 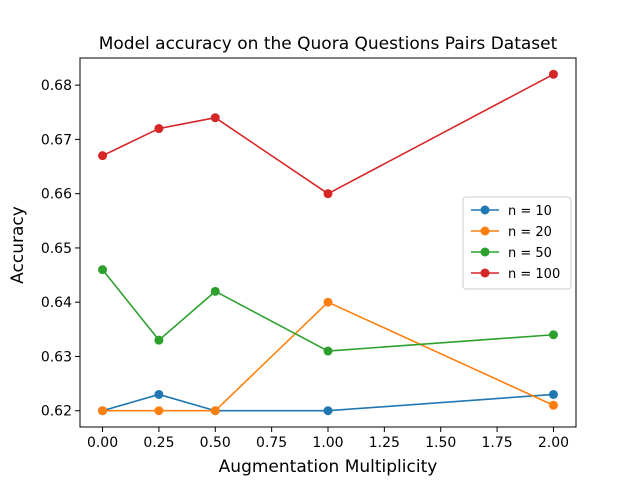 I want to click on x-axis-ticks: 0.00 0.25 0.50 0.75 1.00 1.25 1.50 1.75 2.00, so click(x=328, y=439).